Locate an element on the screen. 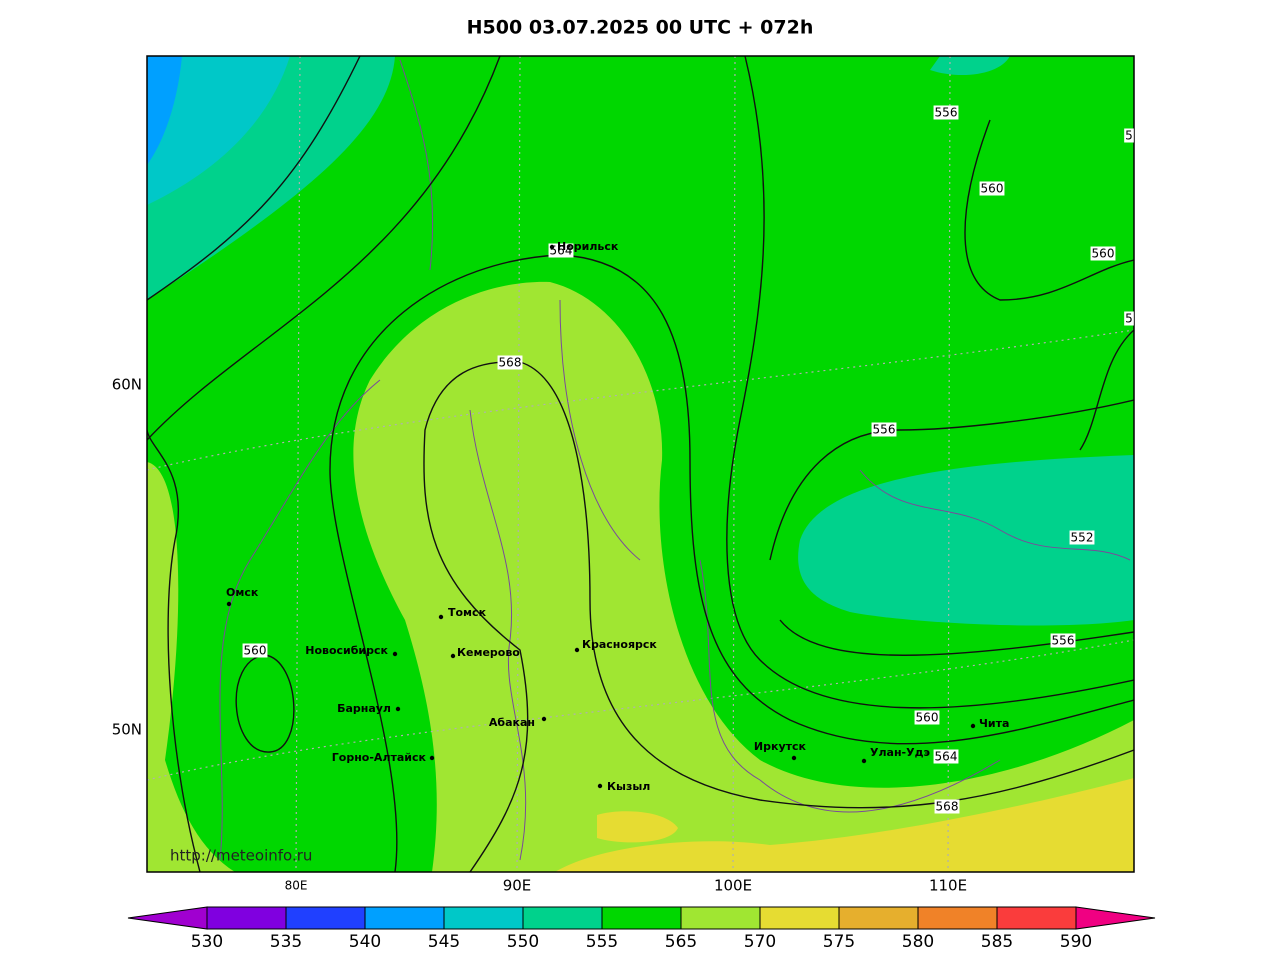  contour-label: 552 is located at coordinates (1082, 538).